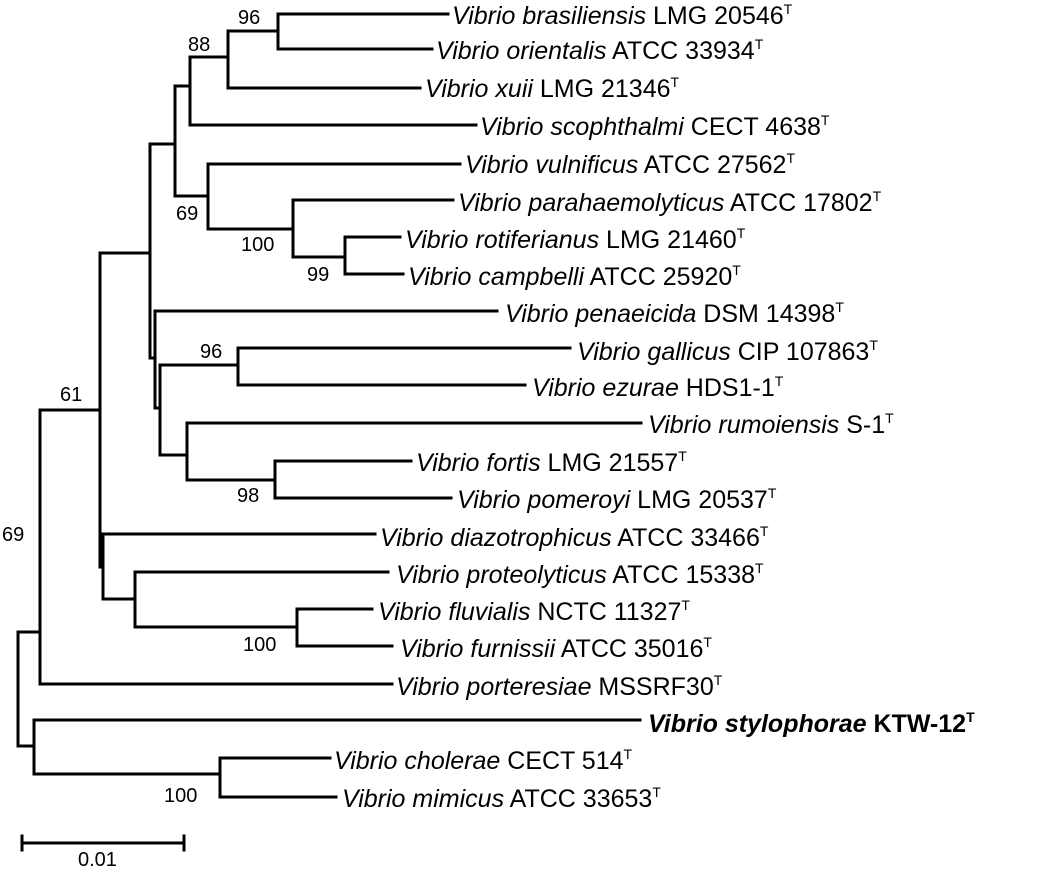 The height and width of the screenshot is (870, 1063). I want to click on taxon-strain: KTW-12, so click(917, 724).